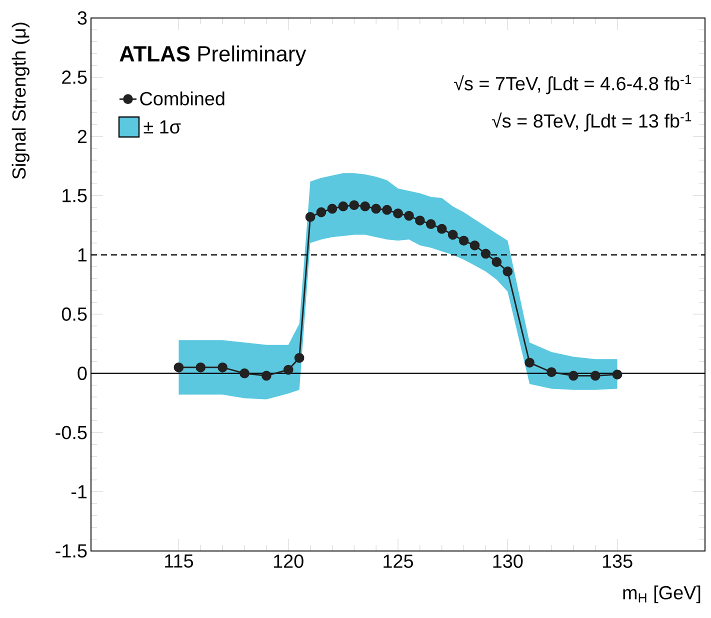 The image size is (711, 618). Describe the element at coordinates (82, 373) in the screenshot. I see `y-tick-label: 0` at that location.